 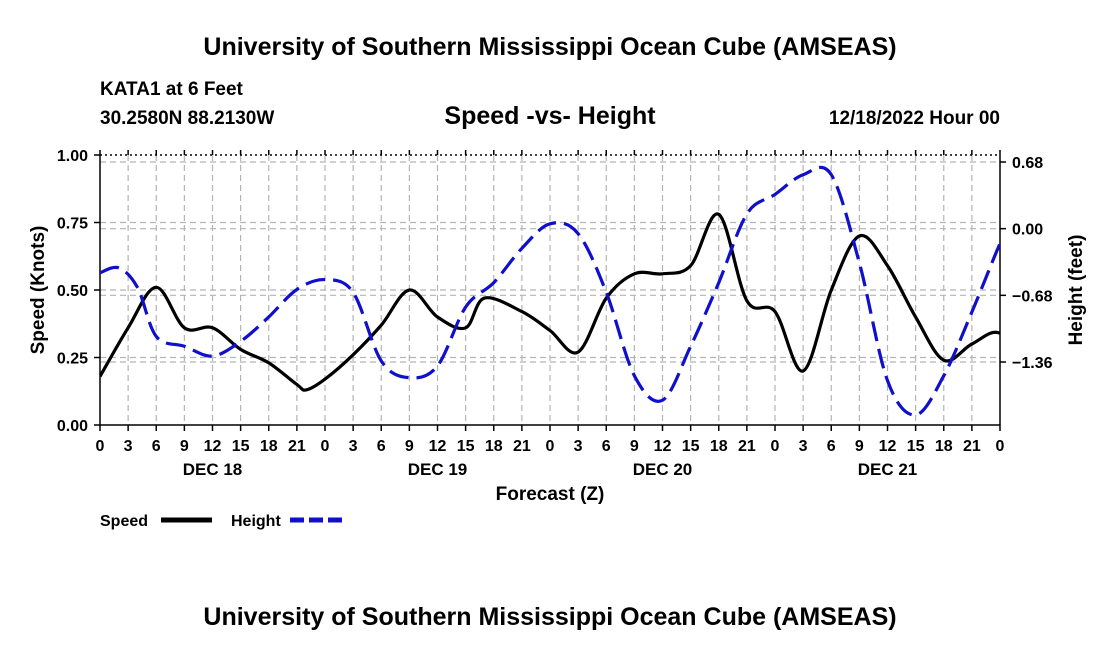 I want to click on legend-height-label: Height, so click(x=256, y=521).